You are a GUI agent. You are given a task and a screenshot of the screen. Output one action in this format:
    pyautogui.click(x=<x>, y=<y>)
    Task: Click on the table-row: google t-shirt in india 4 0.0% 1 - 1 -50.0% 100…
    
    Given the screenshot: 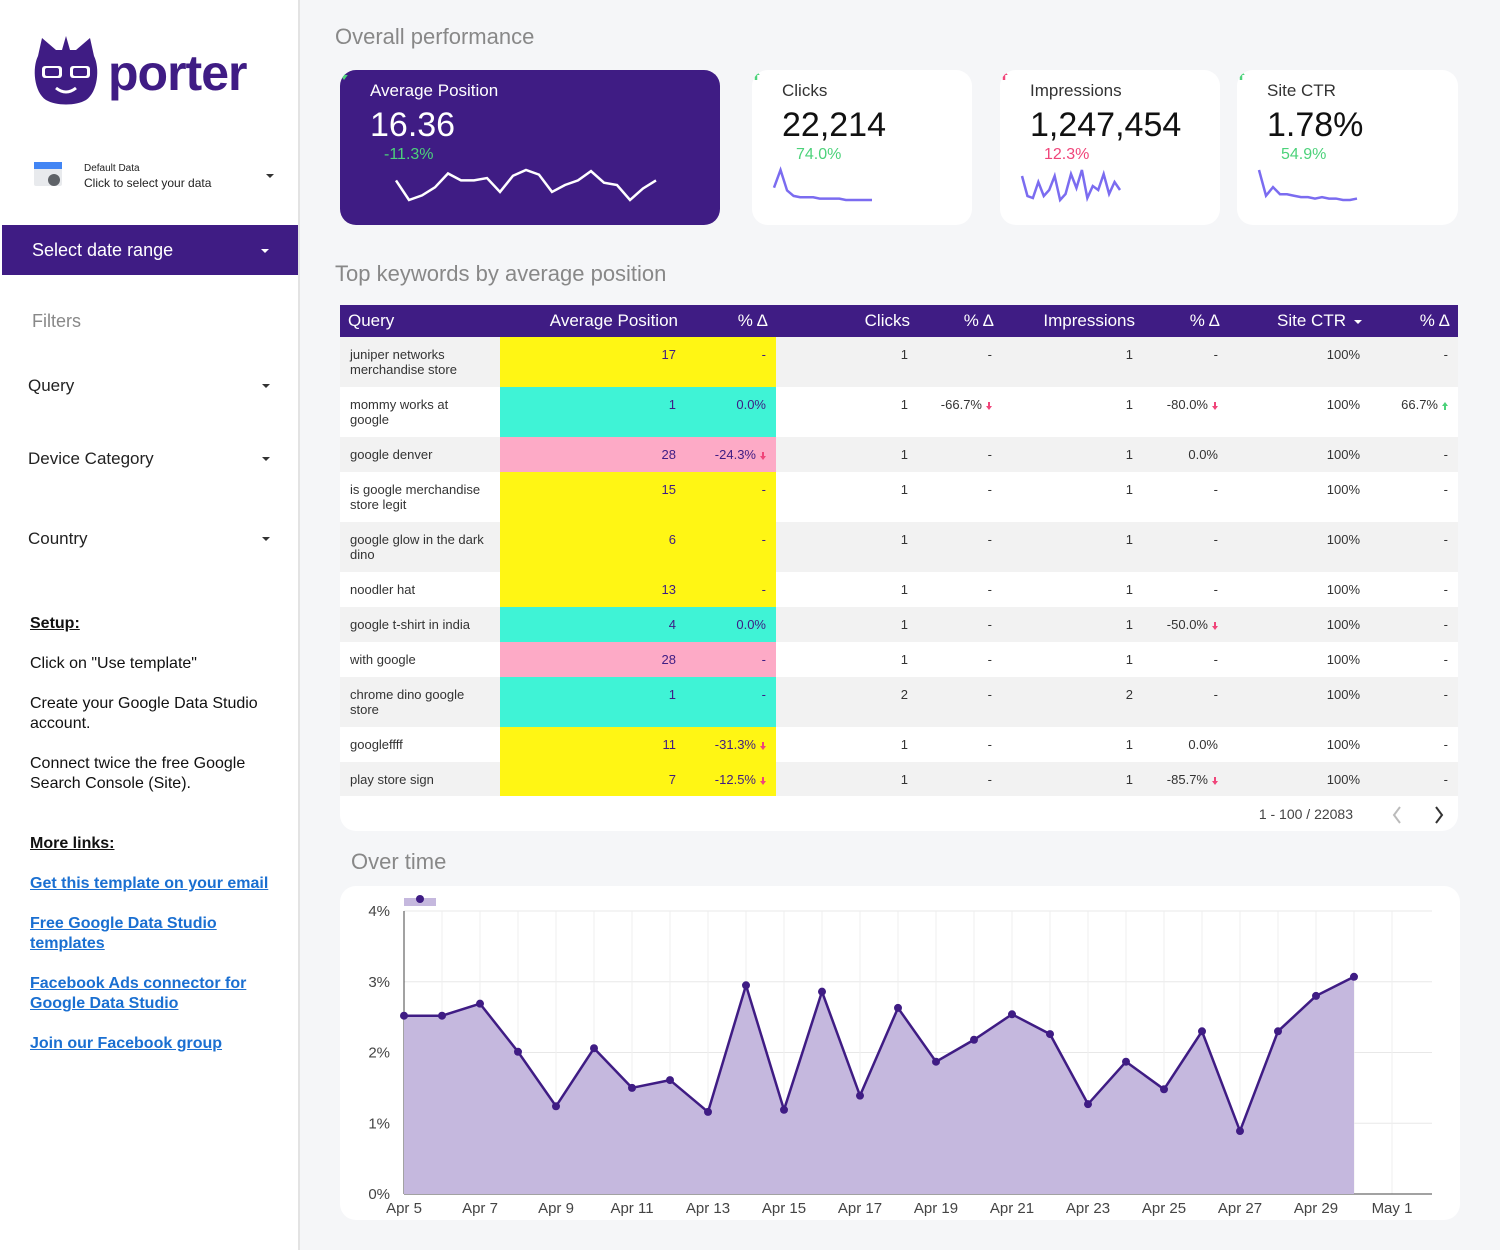 What is the action you would take?
    pyautogui.click(x=899, y=624)
    